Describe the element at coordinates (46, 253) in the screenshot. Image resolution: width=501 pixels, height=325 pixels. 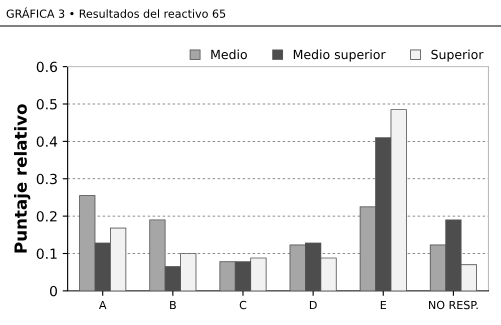
I see `y-tick-label: 0.1` at that location.